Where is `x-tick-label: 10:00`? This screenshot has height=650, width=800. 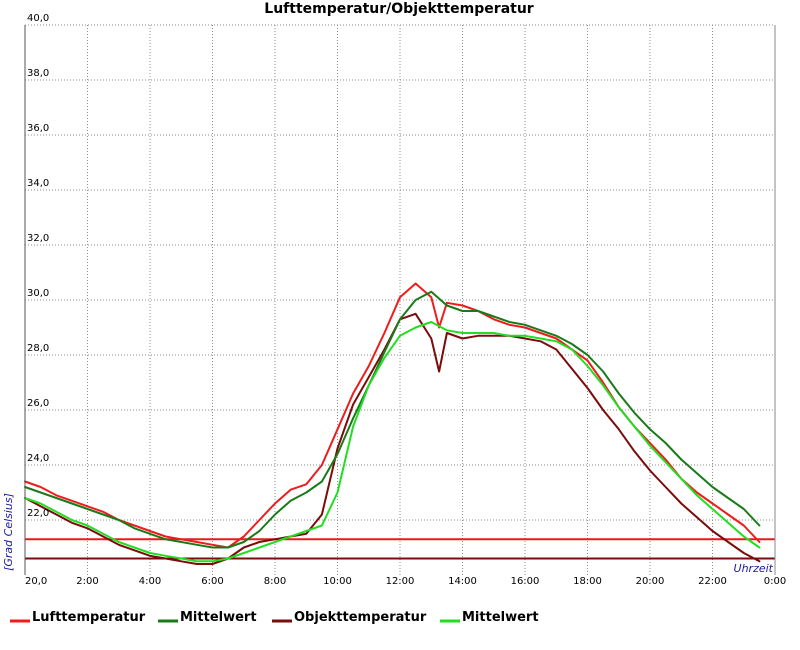
x-tick-label: 10:00 is located at coordinates (337, 581).